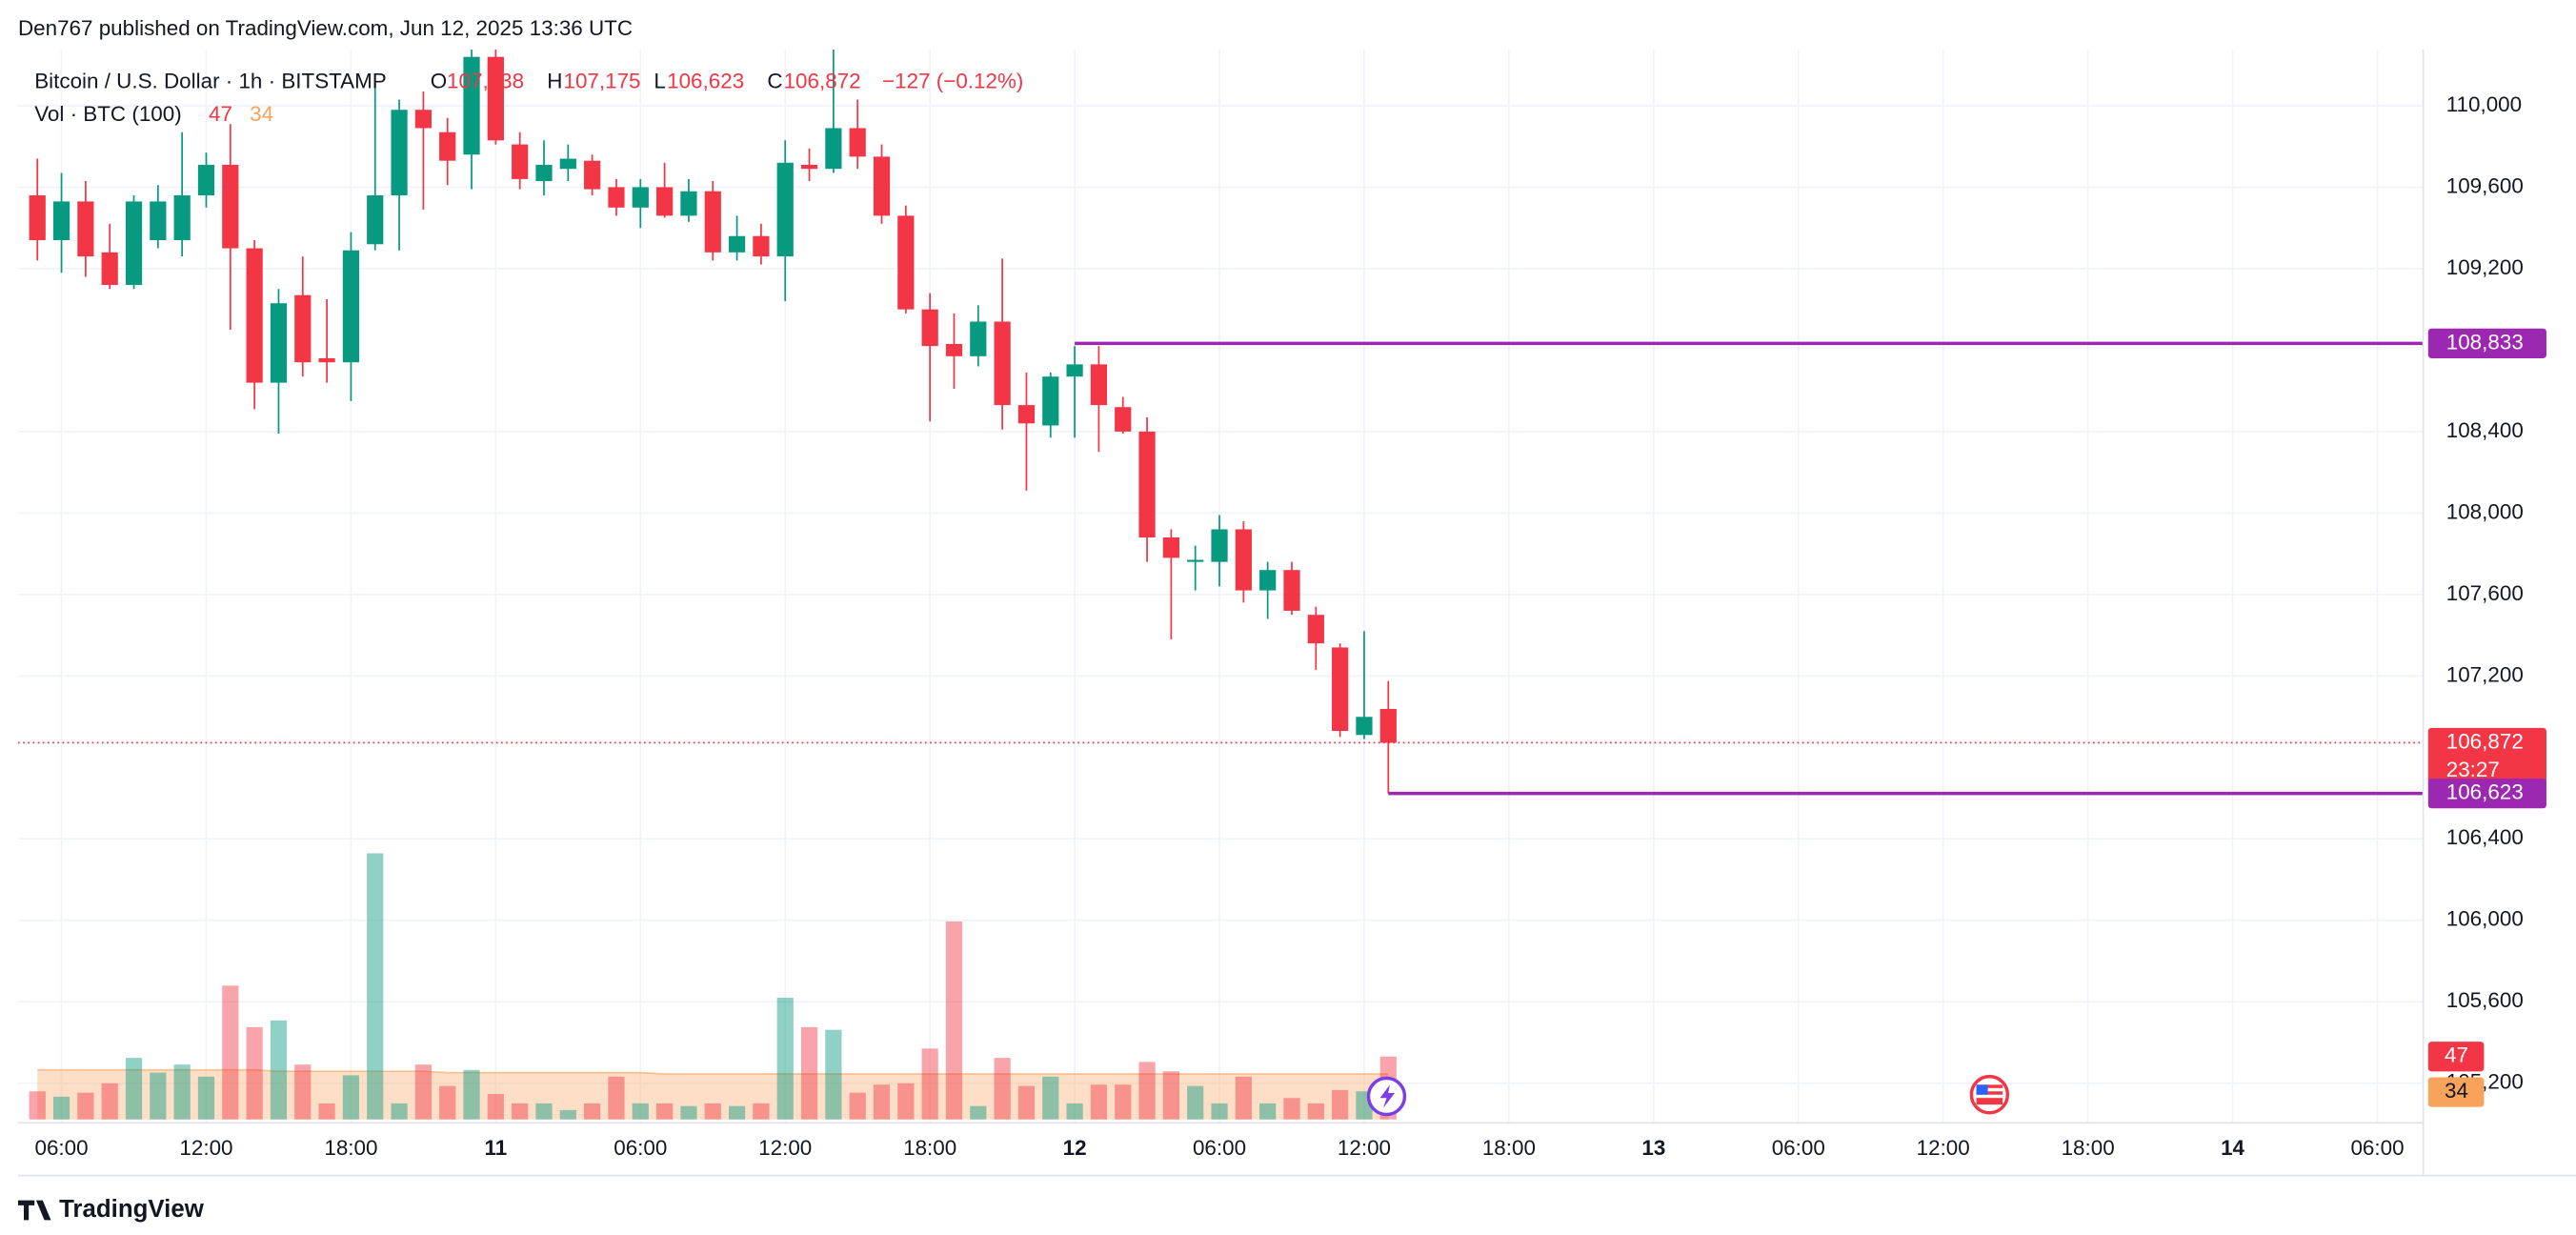 This screenshot has height=1235, width=2576. Describe the element at coordinates (1990, 1094) in the screenshot. I see `event-flag` at that location.